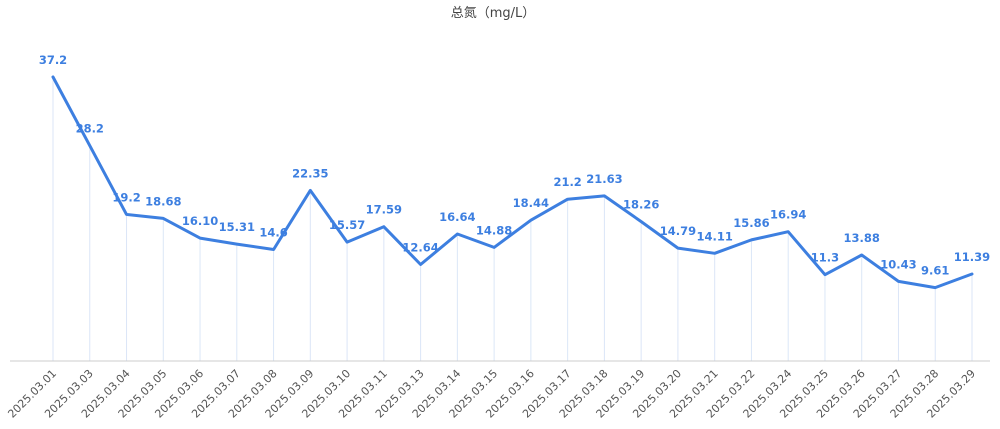 This screenshot has height=429, width=1000. Describe the element at coordinates (714, 236) in the screenshot. I see `data-label: 14.11` at that location.